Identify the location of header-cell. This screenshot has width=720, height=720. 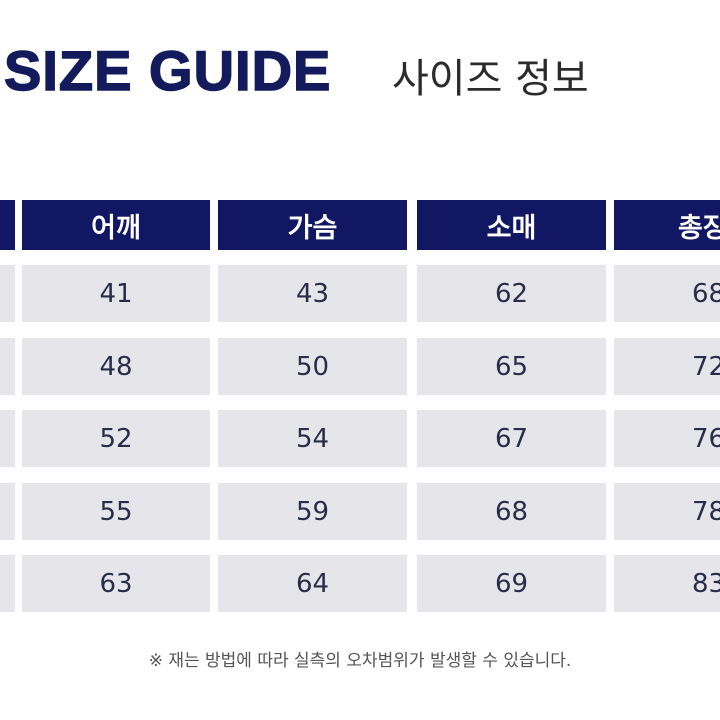
(7, 225).